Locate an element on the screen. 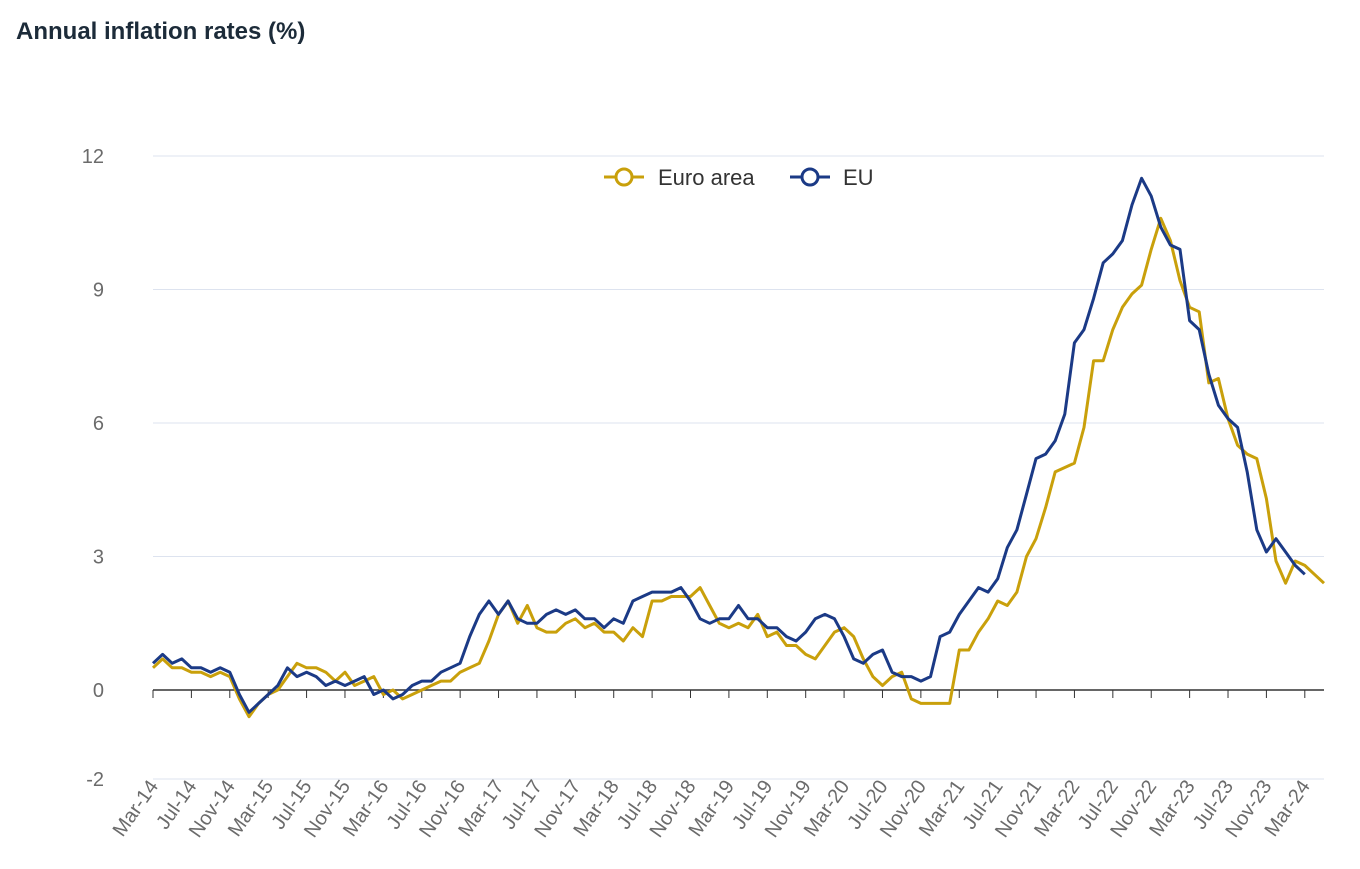 The image size is (1360, 869). y-tick-label: 6 is located at coordinates (98, 424).